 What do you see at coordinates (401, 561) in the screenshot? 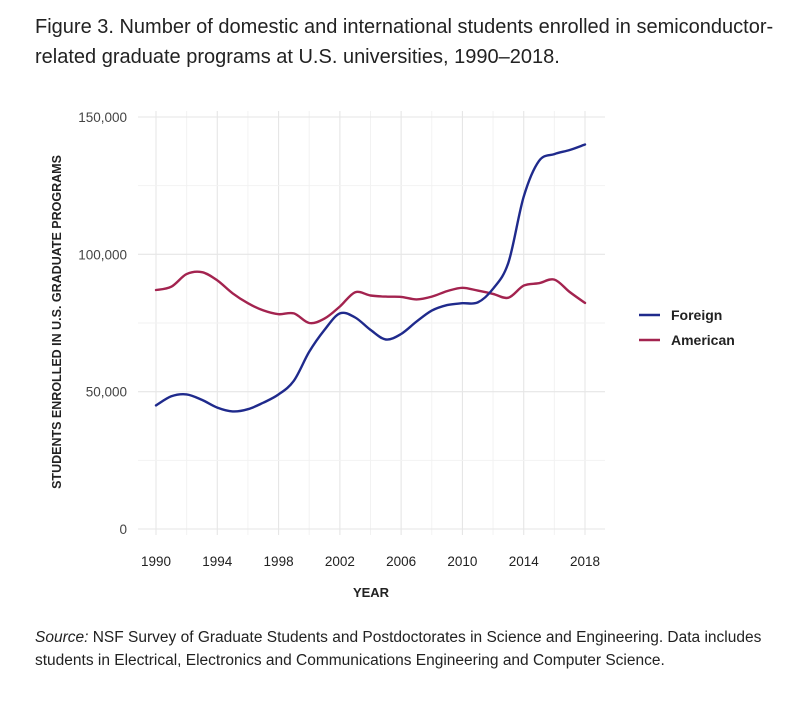
I see `x-tick-label: 2006` at bounding box center [401, 561].